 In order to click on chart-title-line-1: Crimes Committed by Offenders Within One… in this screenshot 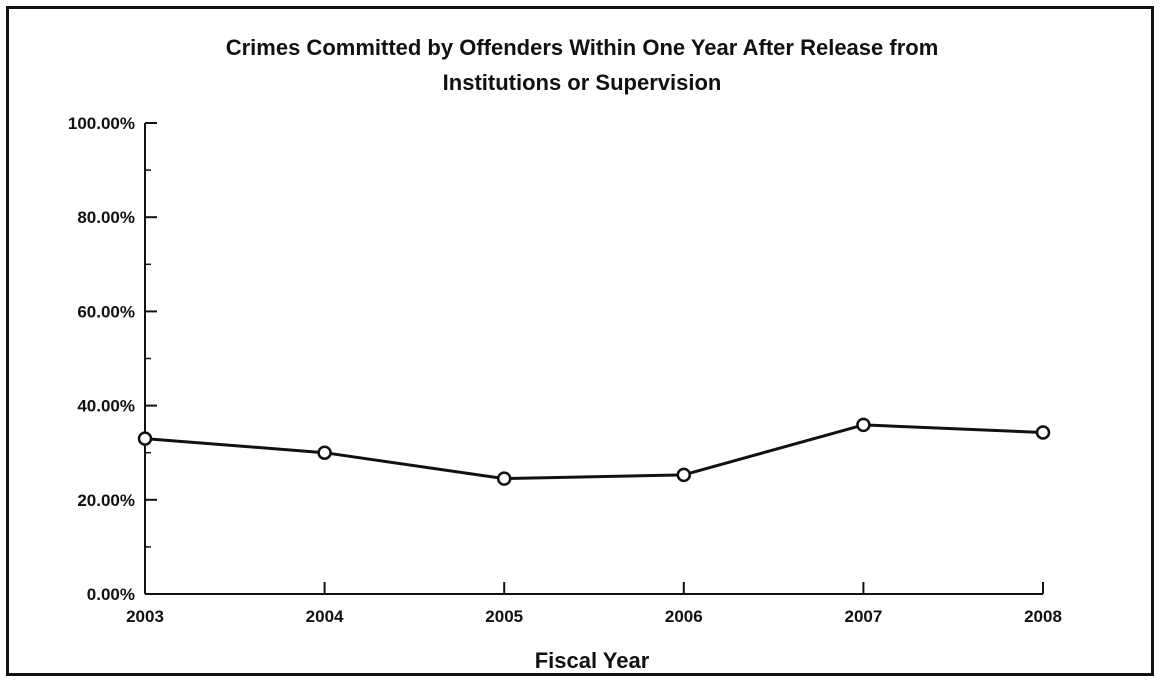, I will do `click(582, 47)`.